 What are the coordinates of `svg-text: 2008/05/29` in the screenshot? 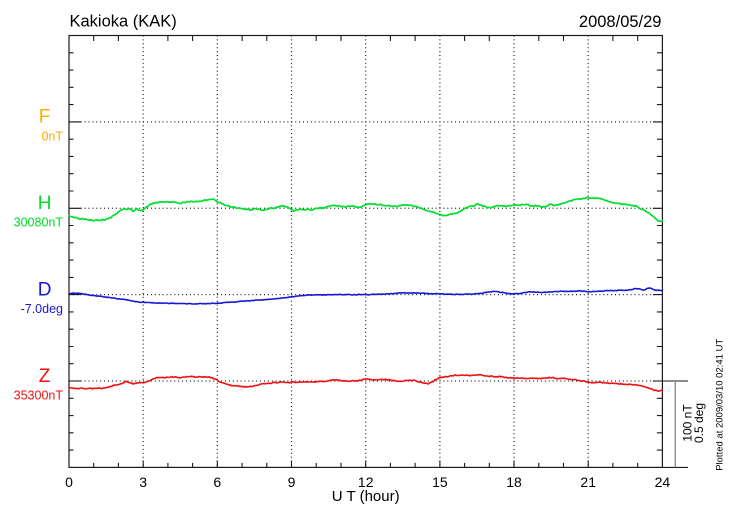 It's located at (620, 22).